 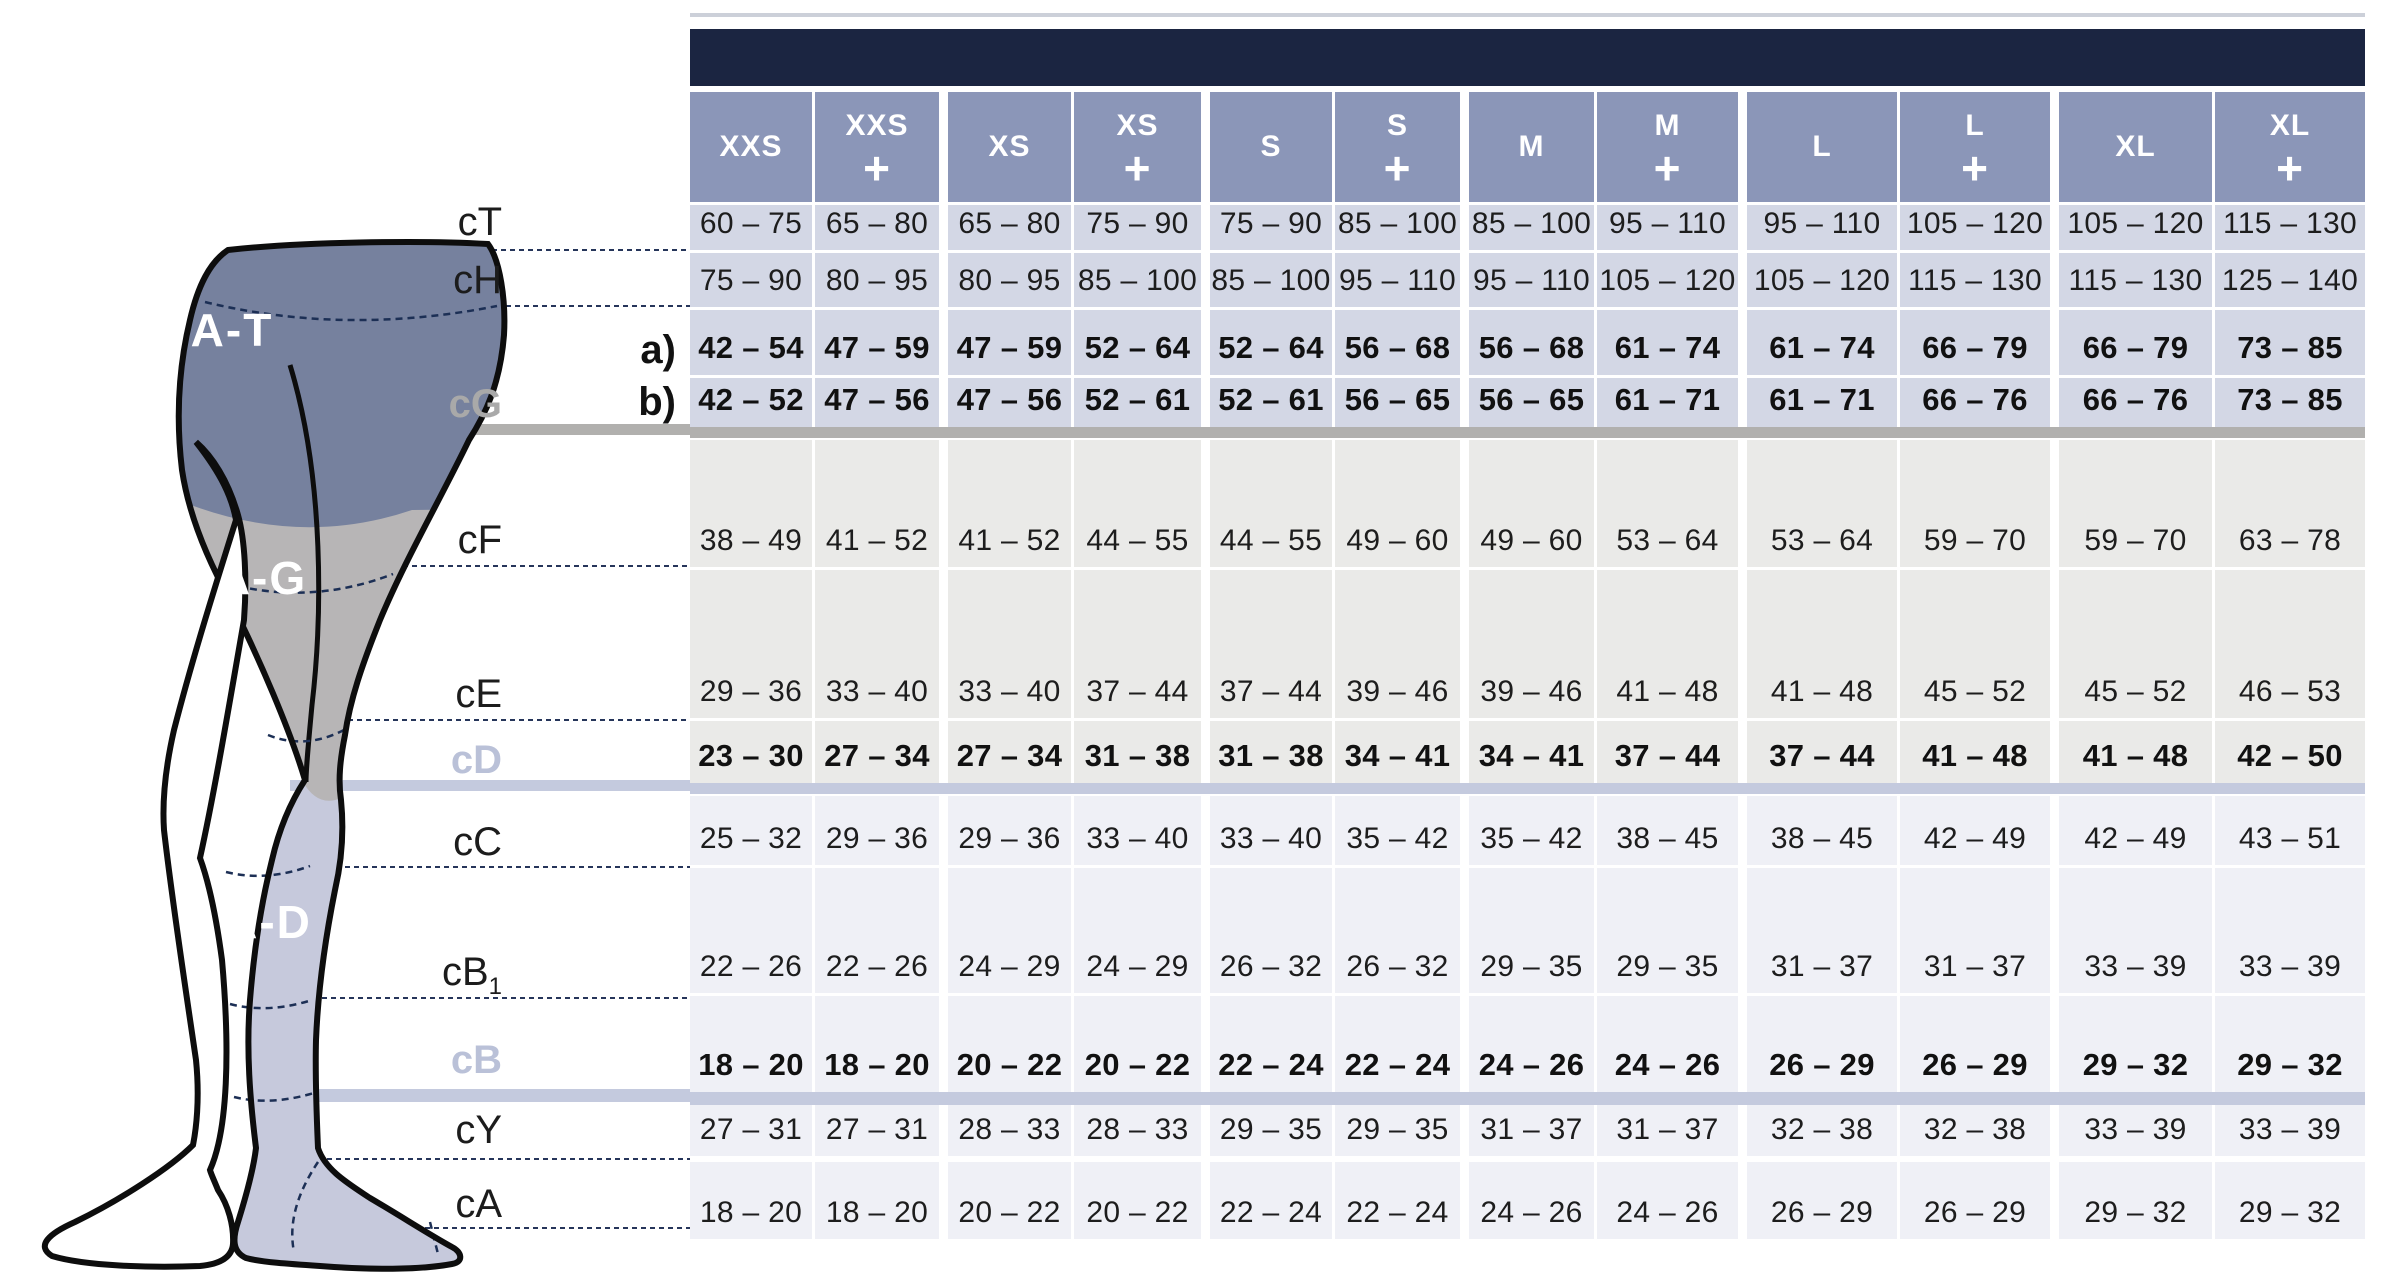 What do you see at coordinates (751, 830) in the screenshot?
I see `size-value-cell-cC-col1: 25 – 32` at bounding box center [751, 830].